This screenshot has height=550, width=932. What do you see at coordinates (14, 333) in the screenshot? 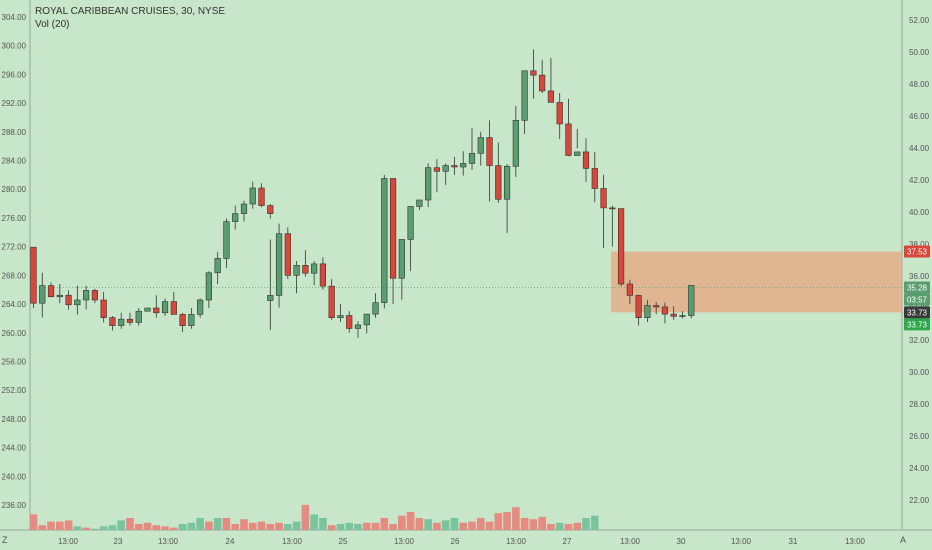
I see `left-axis-tick-label: 260.00` at bounding box center [14, 333].